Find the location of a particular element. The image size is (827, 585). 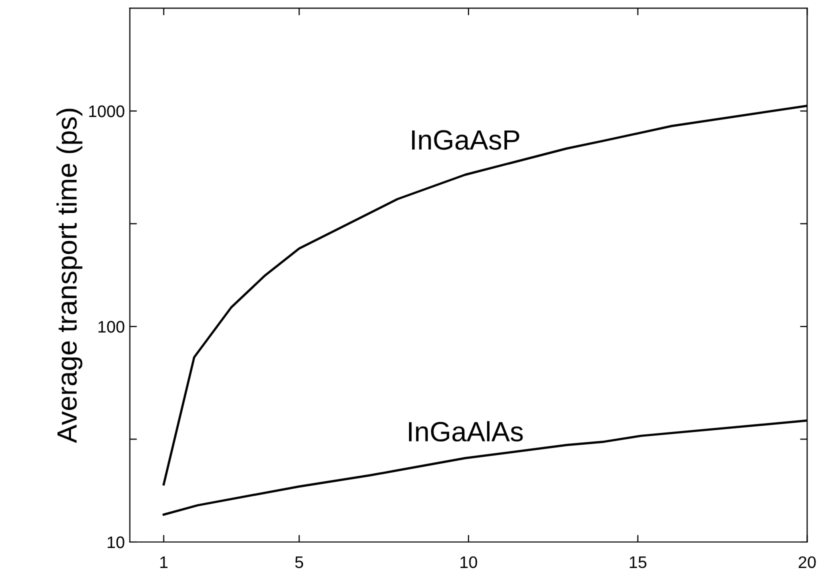

x-tick-label: 20 is located at coordinates (807, 562).